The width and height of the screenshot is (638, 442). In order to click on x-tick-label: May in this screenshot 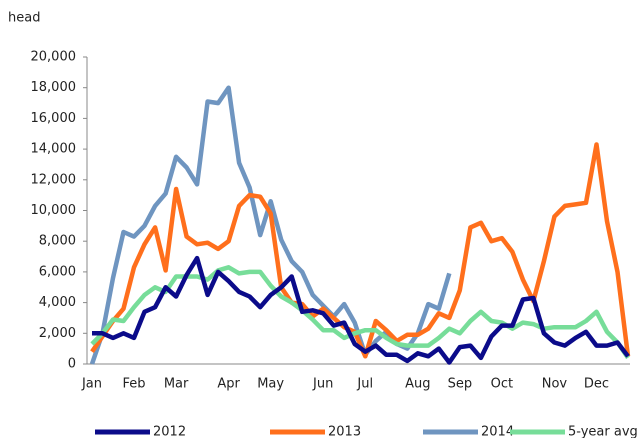, I will do `click(270, 384)`.